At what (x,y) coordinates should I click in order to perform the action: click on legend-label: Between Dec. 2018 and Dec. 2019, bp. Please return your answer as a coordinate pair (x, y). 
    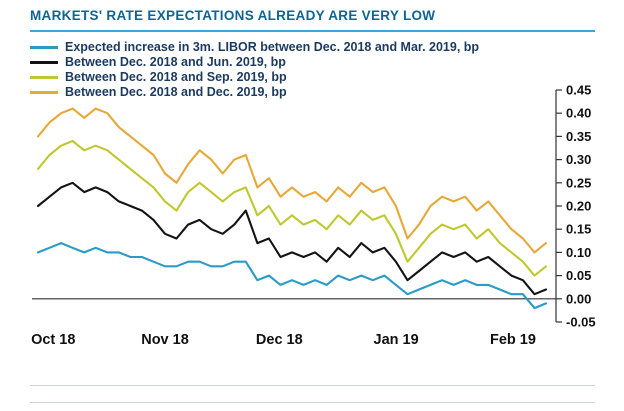
    Looking at the image, I should click on (176, 92).